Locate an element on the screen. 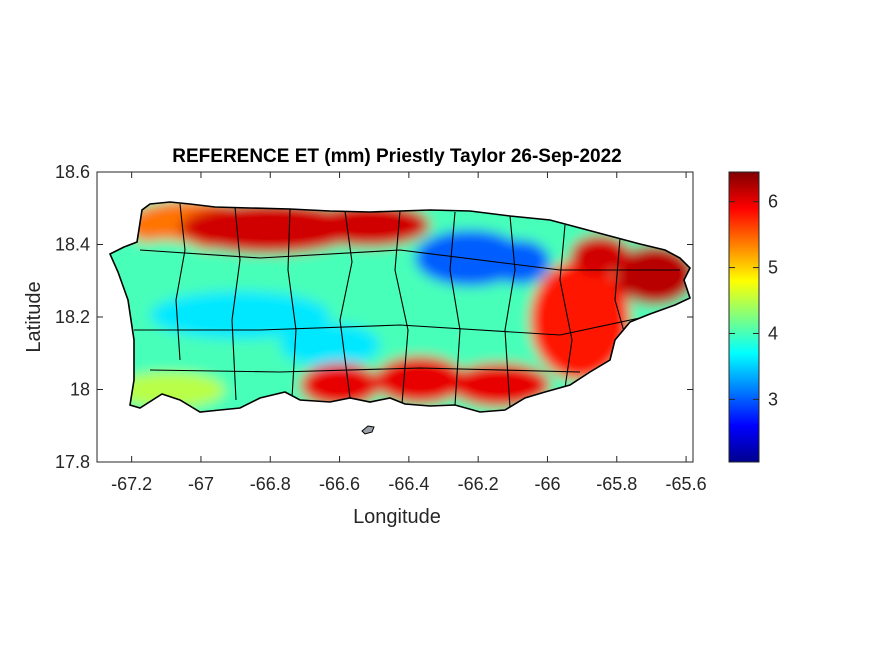  islet-outline is located at coordinates (368, 430).